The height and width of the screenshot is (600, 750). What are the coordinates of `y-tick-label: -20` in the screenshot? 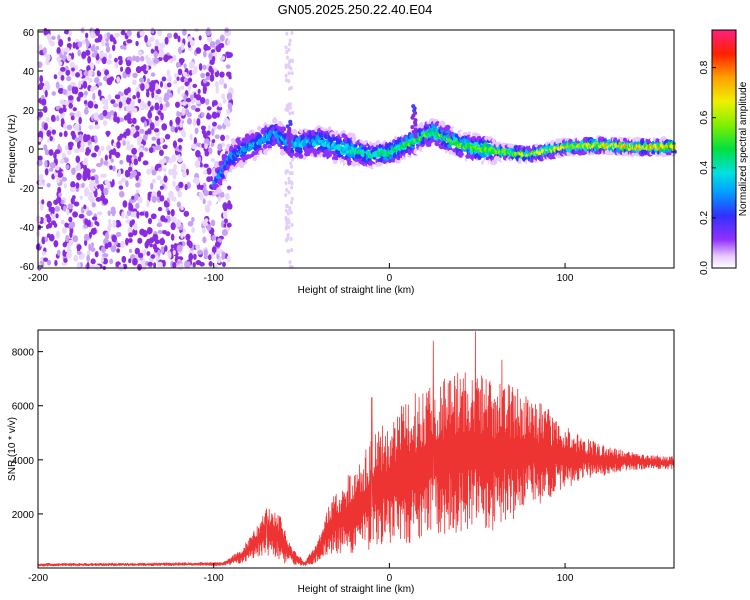 It's located at (27, 189).